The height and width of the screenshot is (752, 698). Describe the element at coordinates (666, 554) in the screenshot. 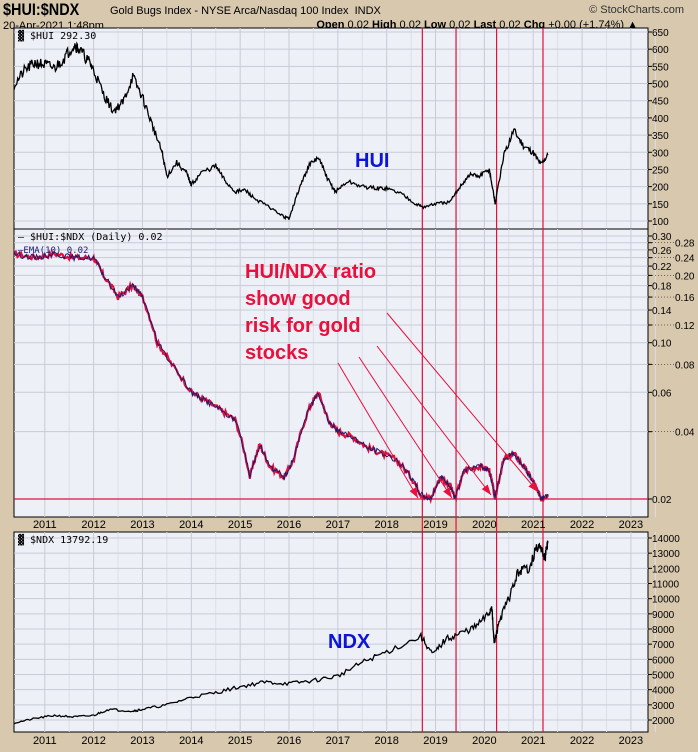

I see `y-tick-label: 13000` at that location.